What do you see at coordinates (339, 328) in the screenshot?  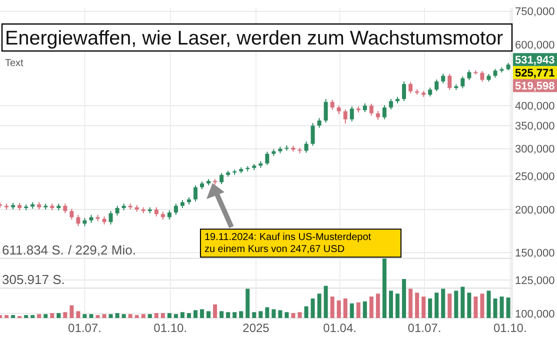 I see `x-tick-label: 01.04.` at bounding box center [339, 328].